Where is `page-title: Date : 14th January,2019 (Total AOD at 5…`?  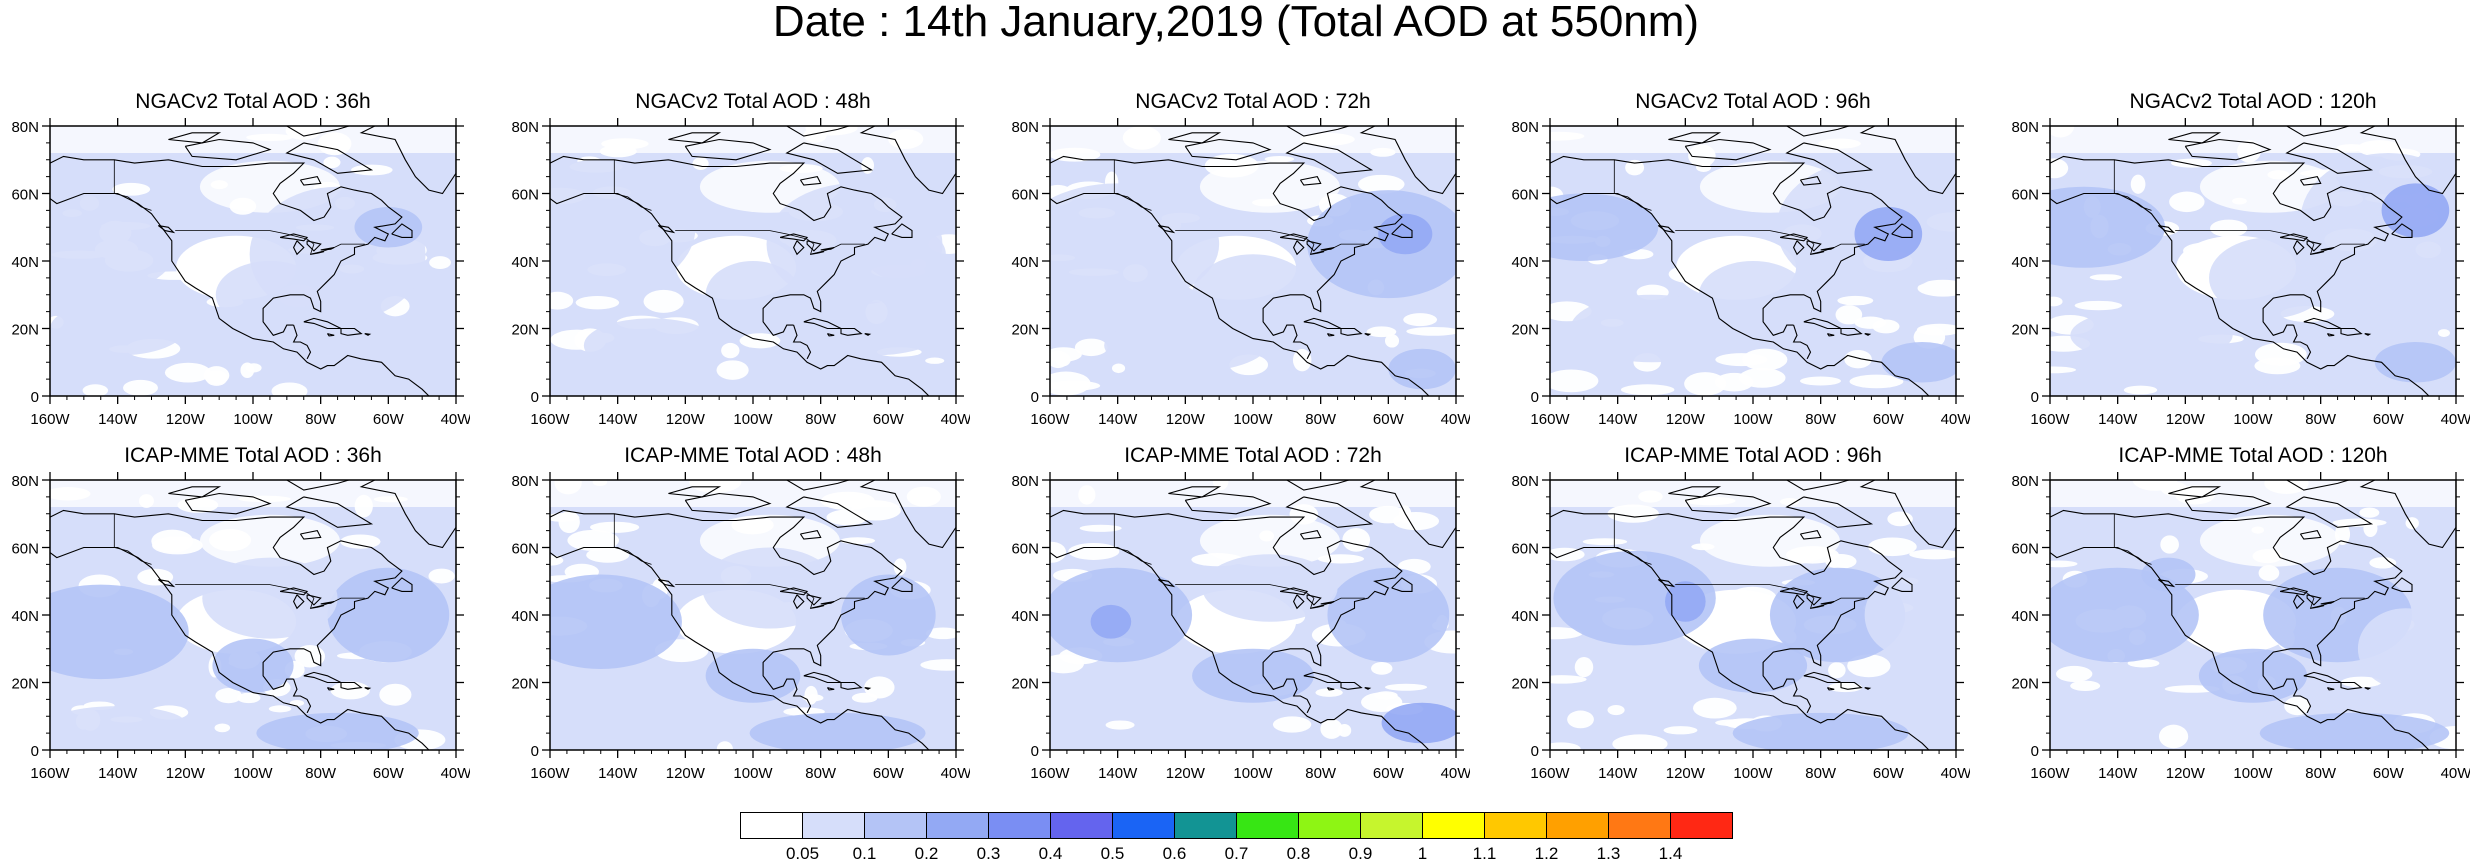
page-title: Date : 14th January,2019 (Total AOD at 5… is located at coordinates (1236, 23).